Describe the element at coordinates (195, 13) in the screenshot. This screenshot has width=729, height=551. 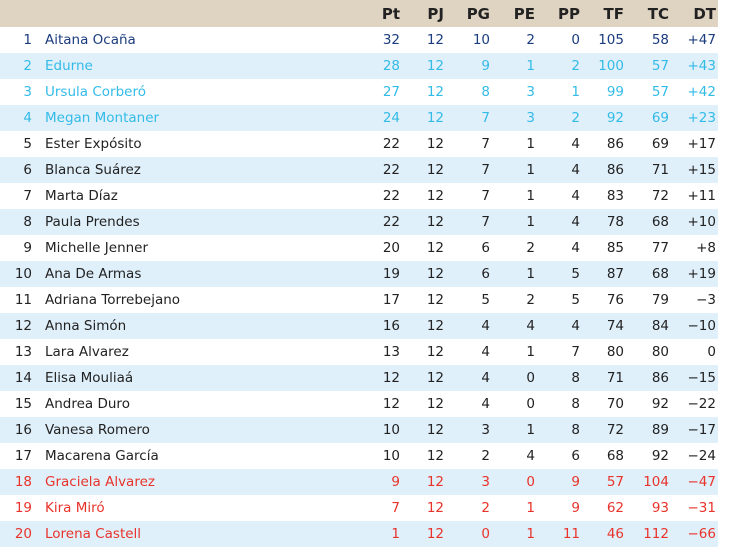
I see `header-name` at that location.